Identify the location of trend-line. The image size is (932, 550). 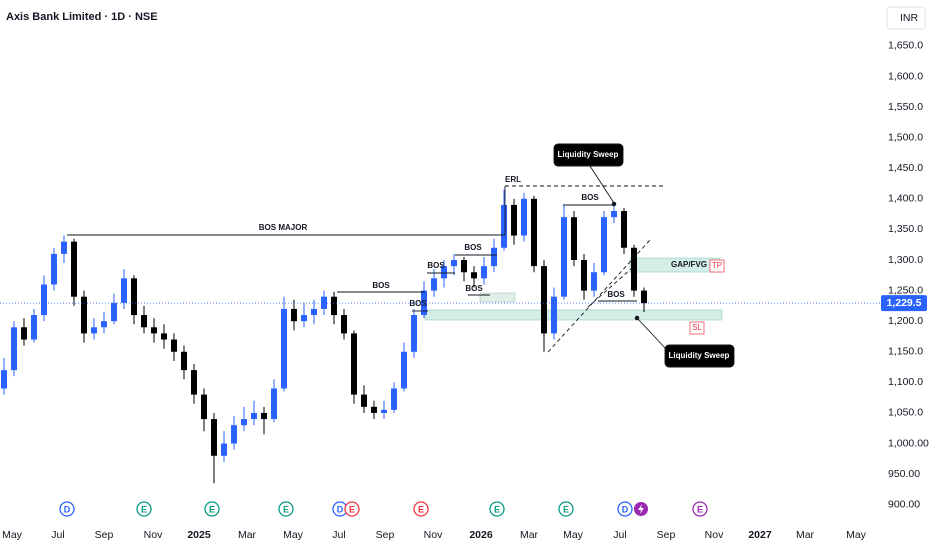
(610, 287).